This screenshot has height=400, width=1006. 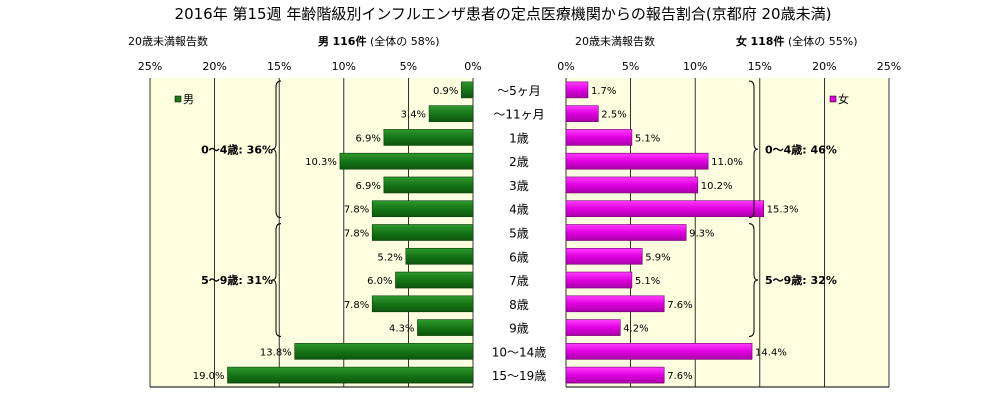 I want to click on female-share: (全体の 55%), so click(x=822, y=41).